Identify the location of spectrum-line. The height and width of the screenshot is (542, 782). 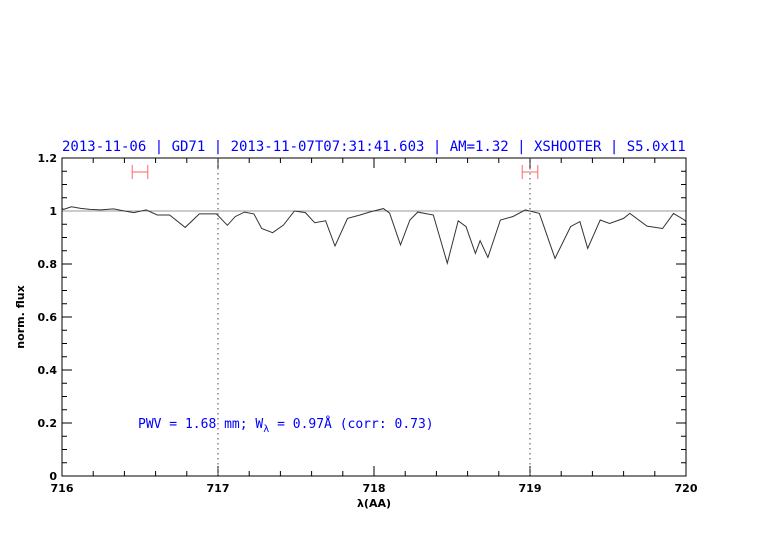
(374, 236).